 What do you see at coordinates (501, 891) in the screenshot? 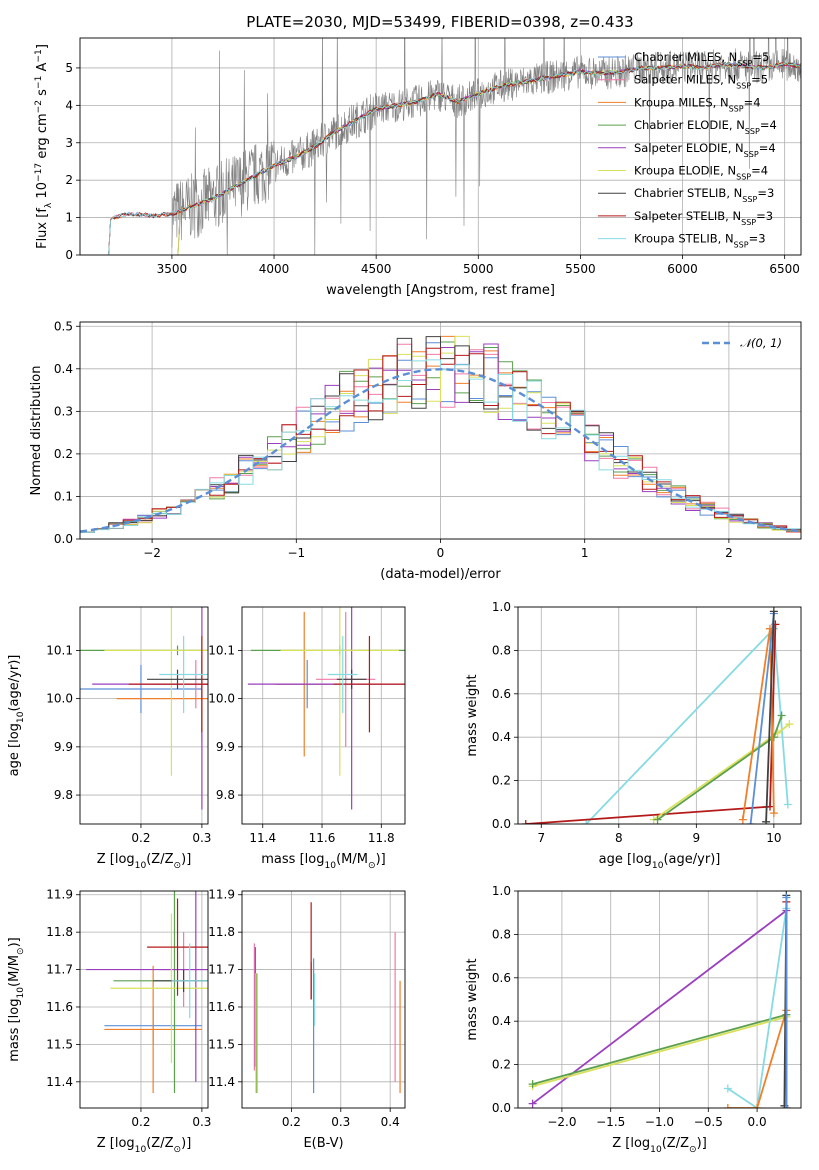
I see `y-tick-label: 1.0` at bounding box center [501, 891].